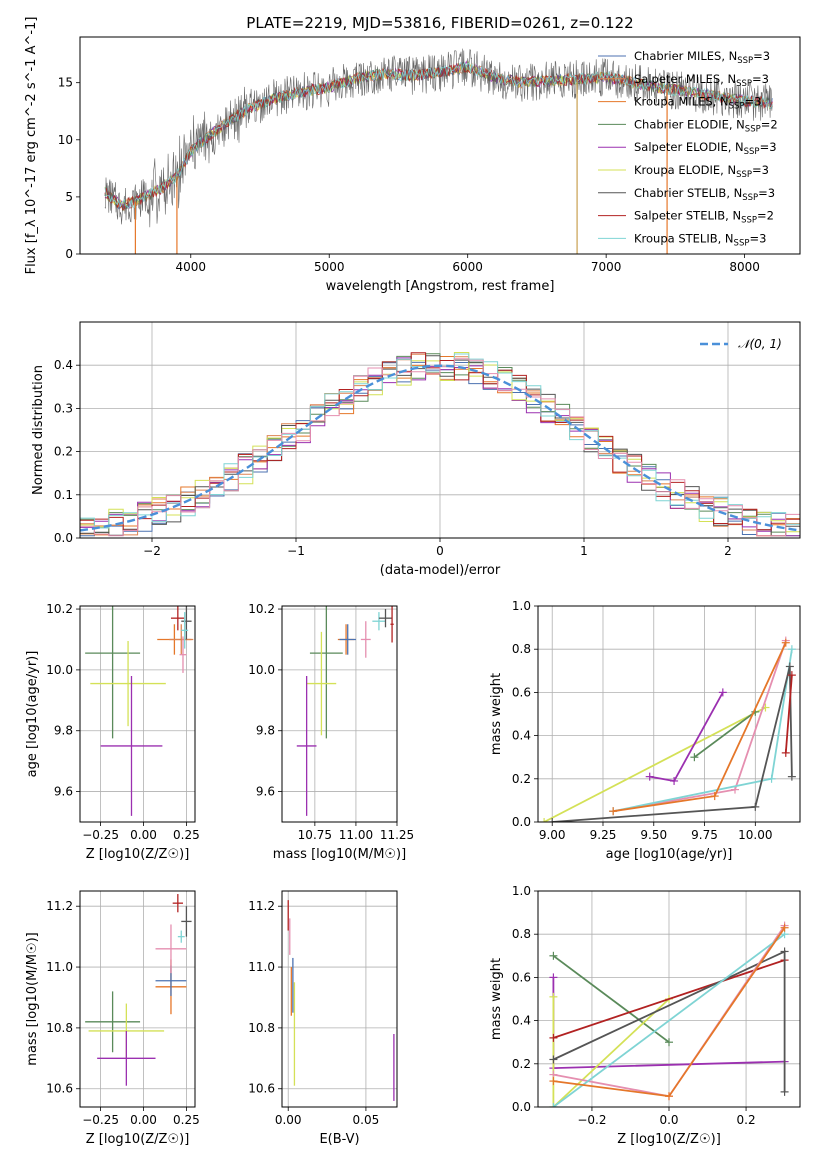 This screenshot has width=819, height=1170. Describe the element at coordinates (397, 835) in the screenshot. I see `x-tick-label: 11.25` at that location.